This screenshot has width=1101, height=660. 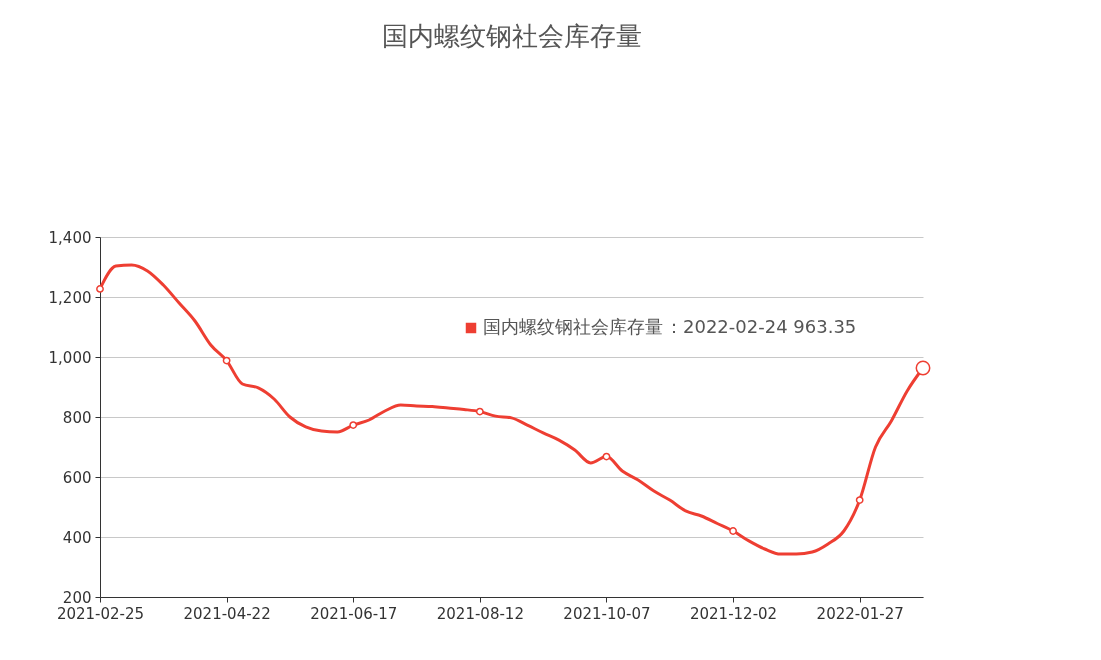 I want to click on y-tick-label: 1,200, so click(x=70, y=297).